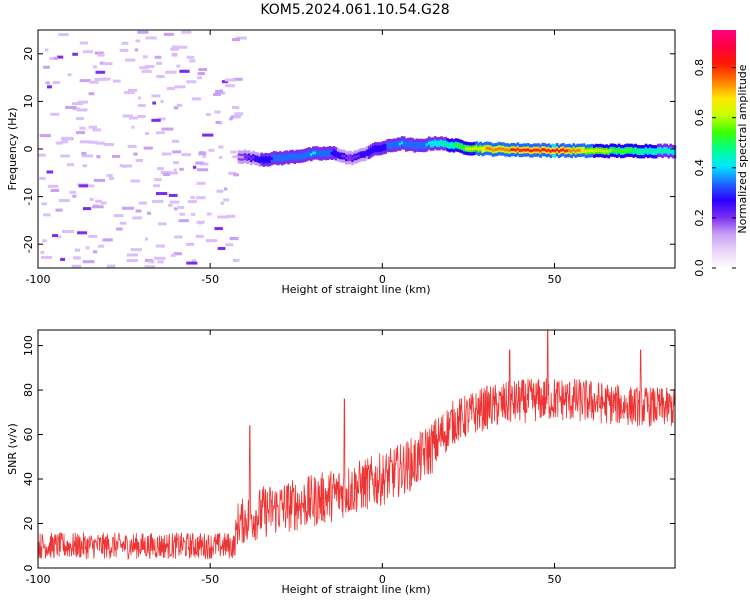 This screenshot has width=750, height=600. Describe the element at coordinates (28, 54) in the screenshot. I see `spectrogram-y-tick-label: 20` at that location.